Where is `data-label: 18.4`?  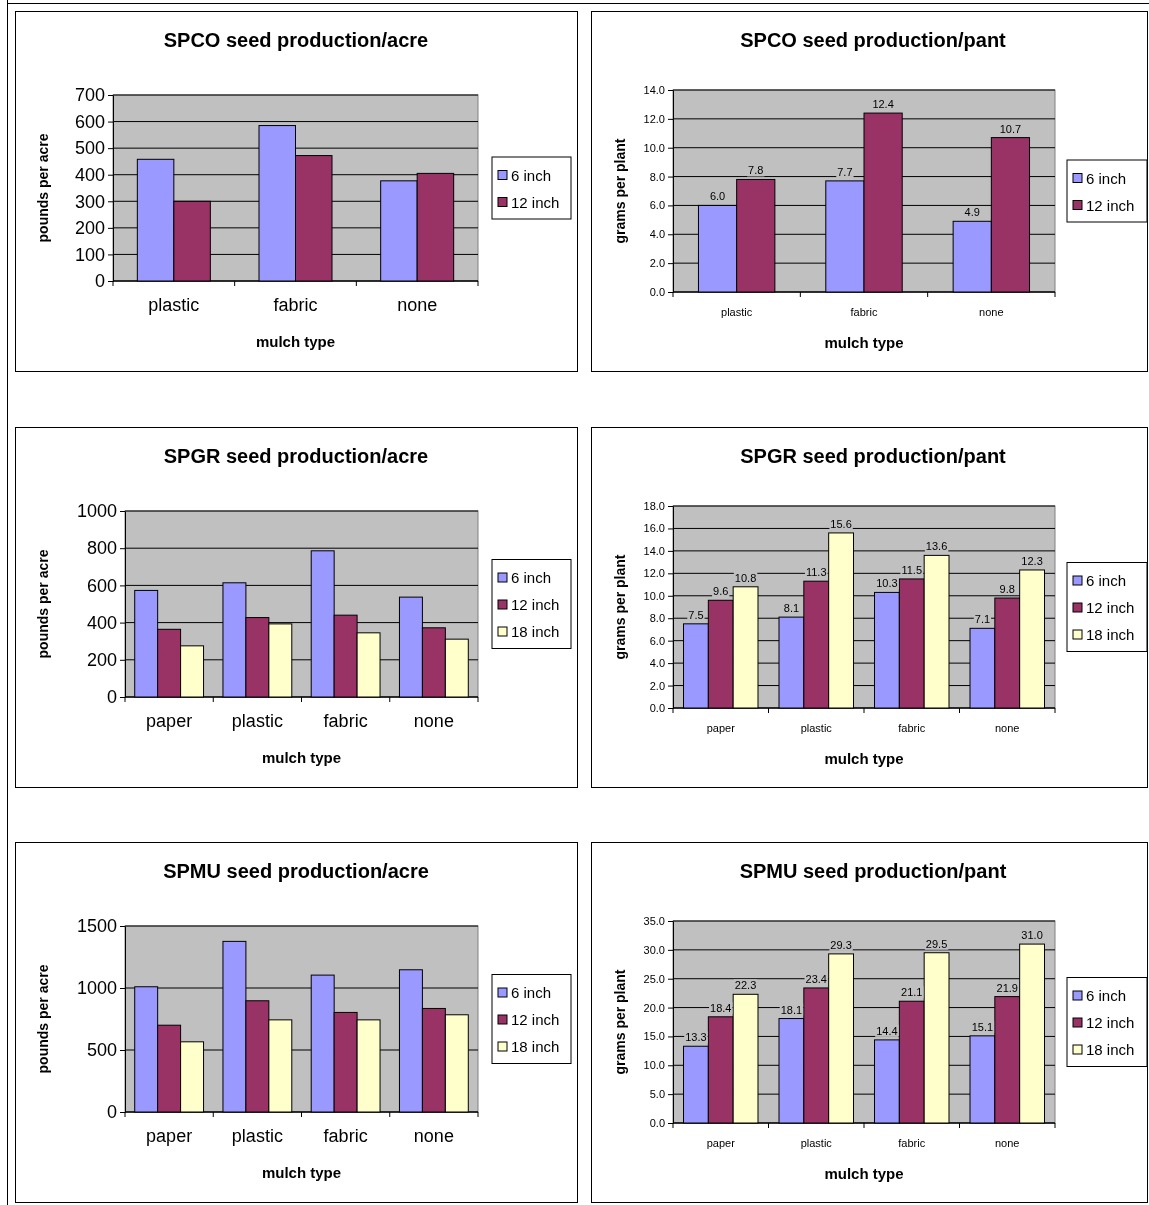
data-label: 18.4 is located at coordinates (721, 1007).